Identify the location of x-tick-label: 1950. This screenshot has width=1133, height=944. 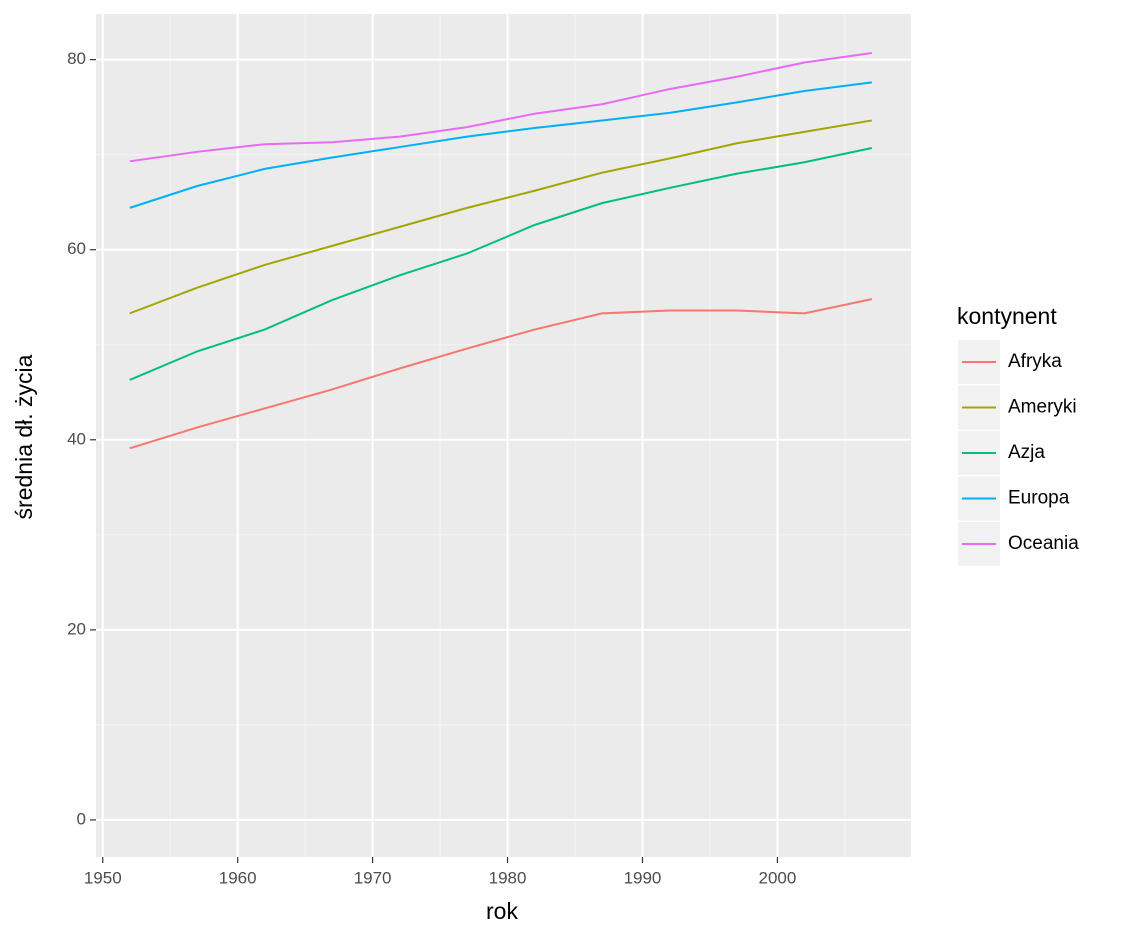
(103, 877).